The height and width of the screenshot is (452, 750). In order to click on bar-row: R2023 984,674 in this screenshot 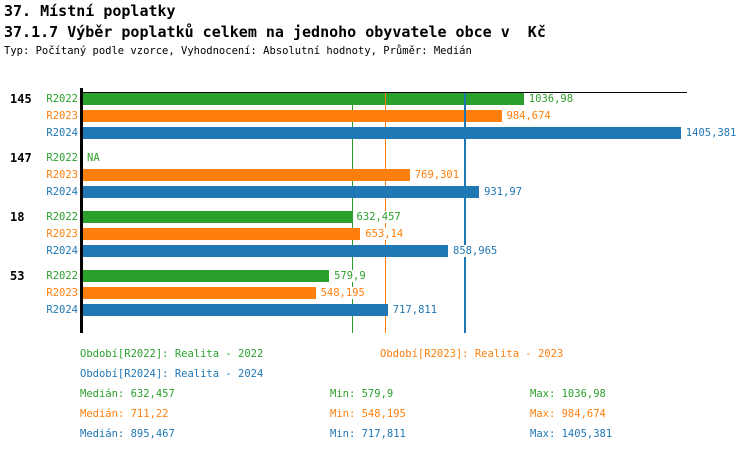, I will do `click(375, 116)`.